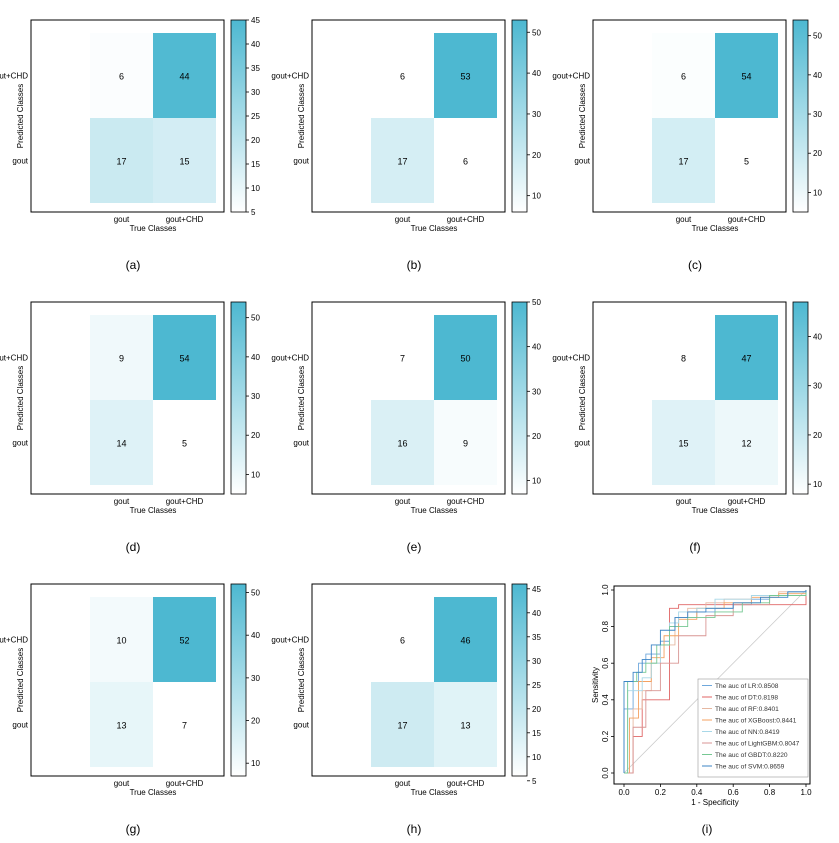  Describe the element at coordinates (605, 590) in the screenshot. I see `y-tick-label: 1.0` at that location.